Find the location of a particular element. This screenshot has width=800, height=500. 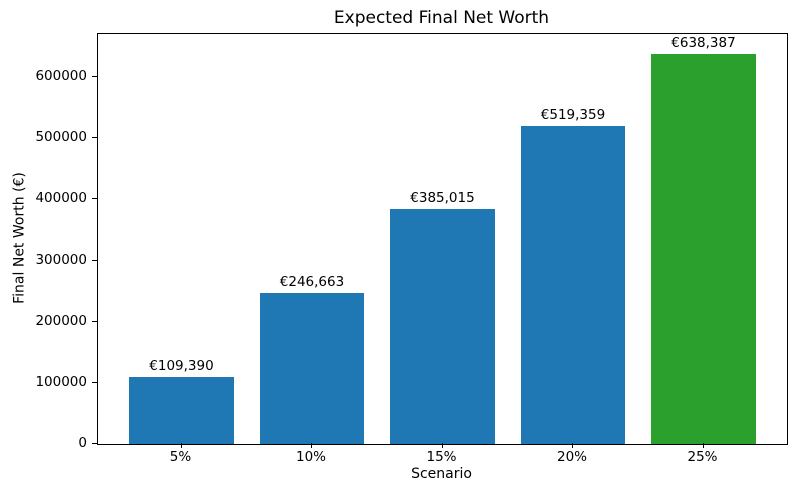

bar-value-label: €385,015 is located at coordinates (442, 197).